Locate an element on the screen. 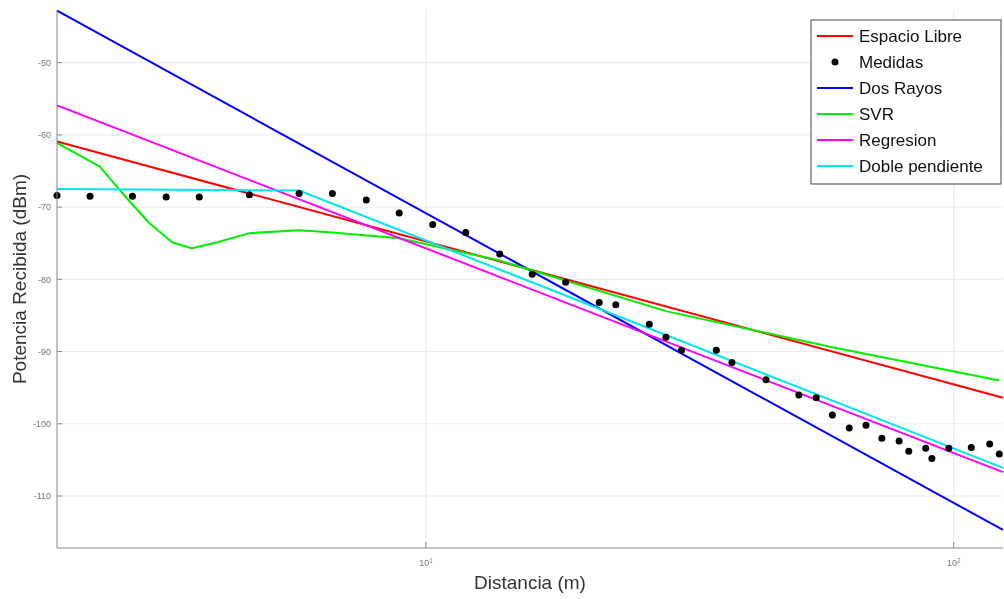  y-axis-title: Potencia Recibida (dBm) is located at coordinates (19, 279).